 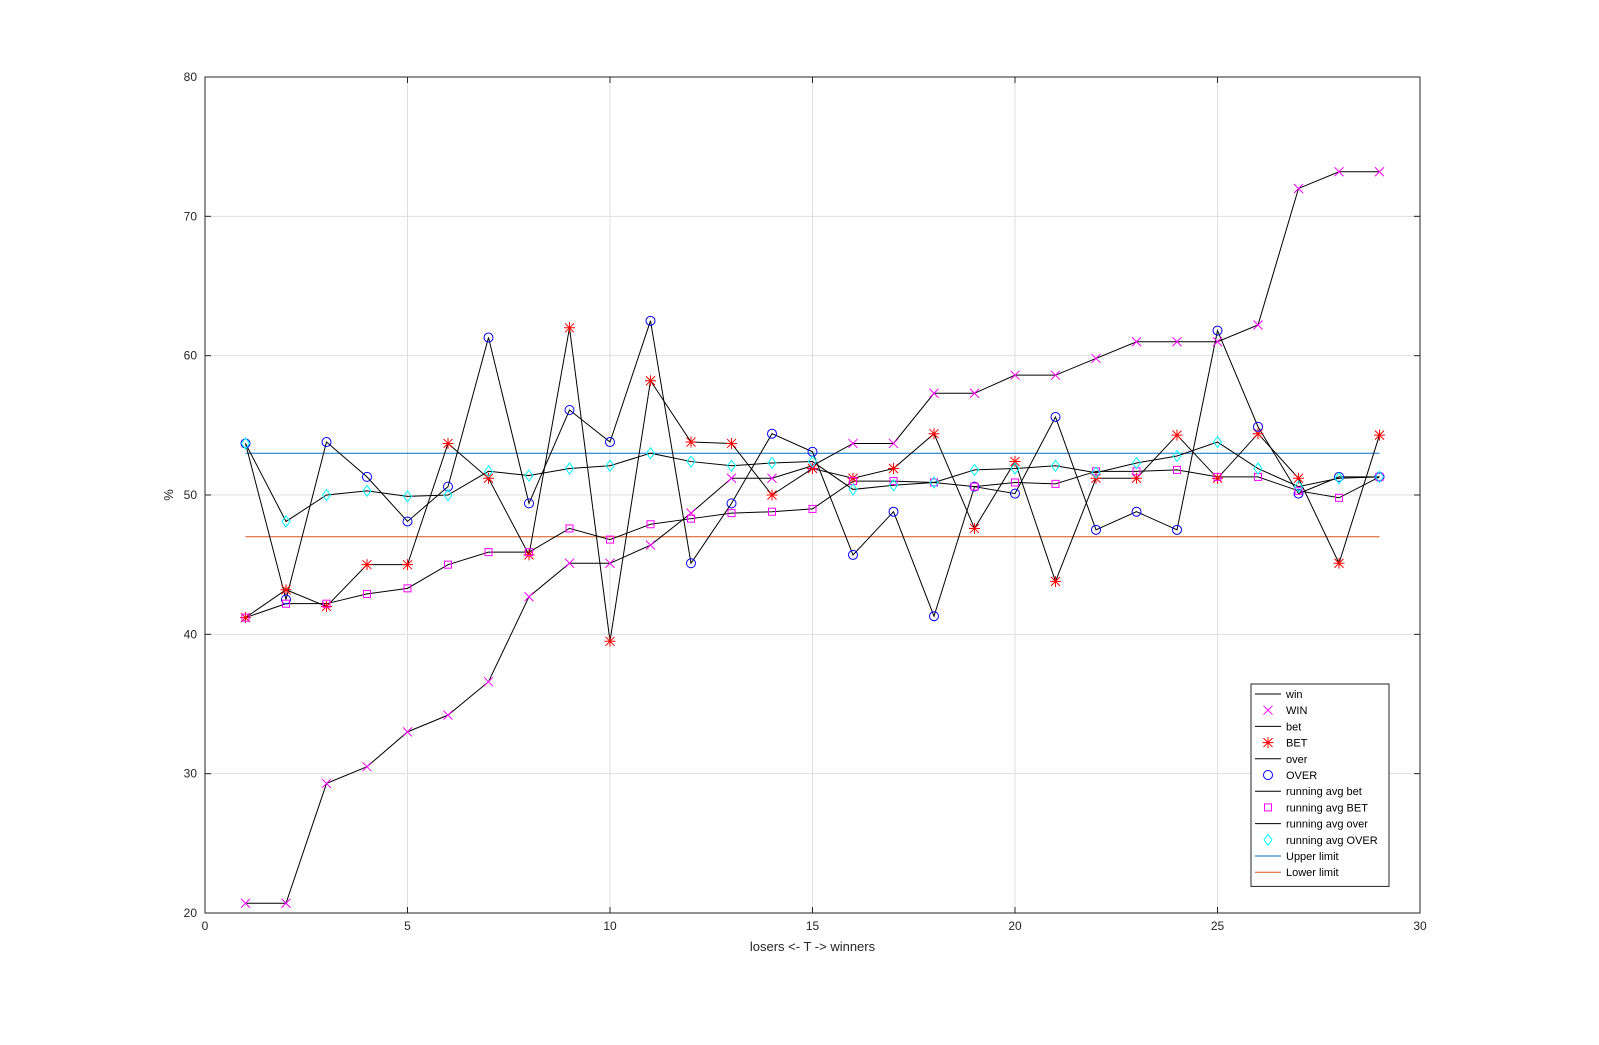 What do you see at coordinates (191, 77) in the screenshot?
I see `y-tick-label: 80` at bounding box center [191, 77].